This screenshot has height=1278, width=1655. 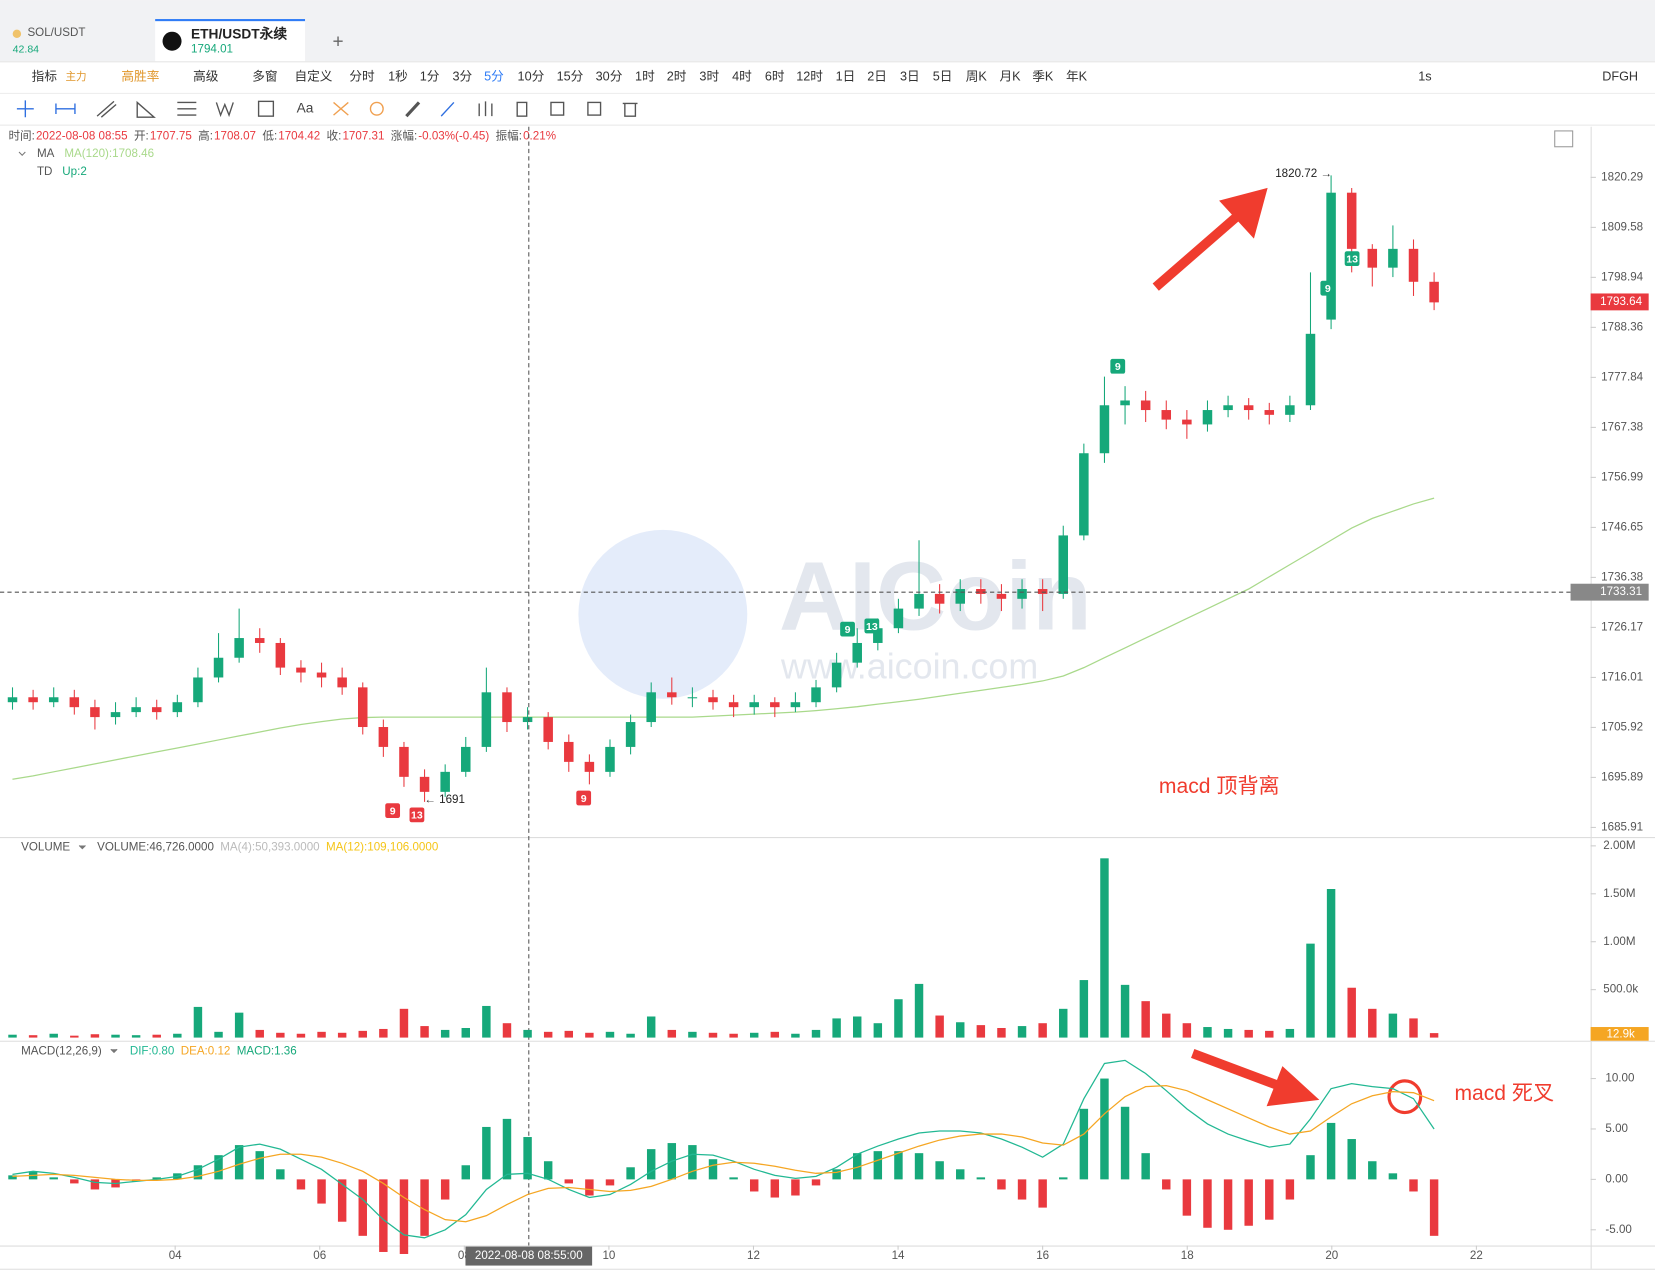 I want to click on toolbar-item: 自定义, so click(x=313, y=76).